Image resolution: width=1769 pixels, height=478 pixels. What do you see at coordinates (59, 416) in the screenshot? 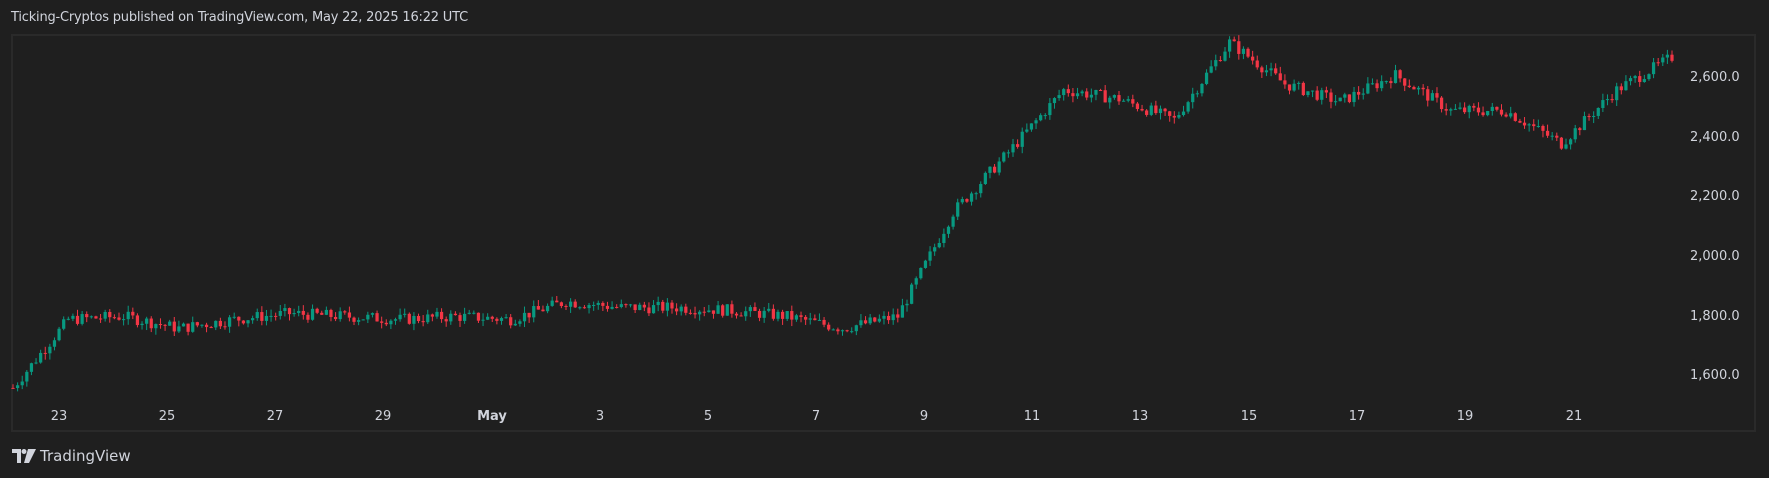
I see `date-tick: 23` at bounding box center [59, 416].